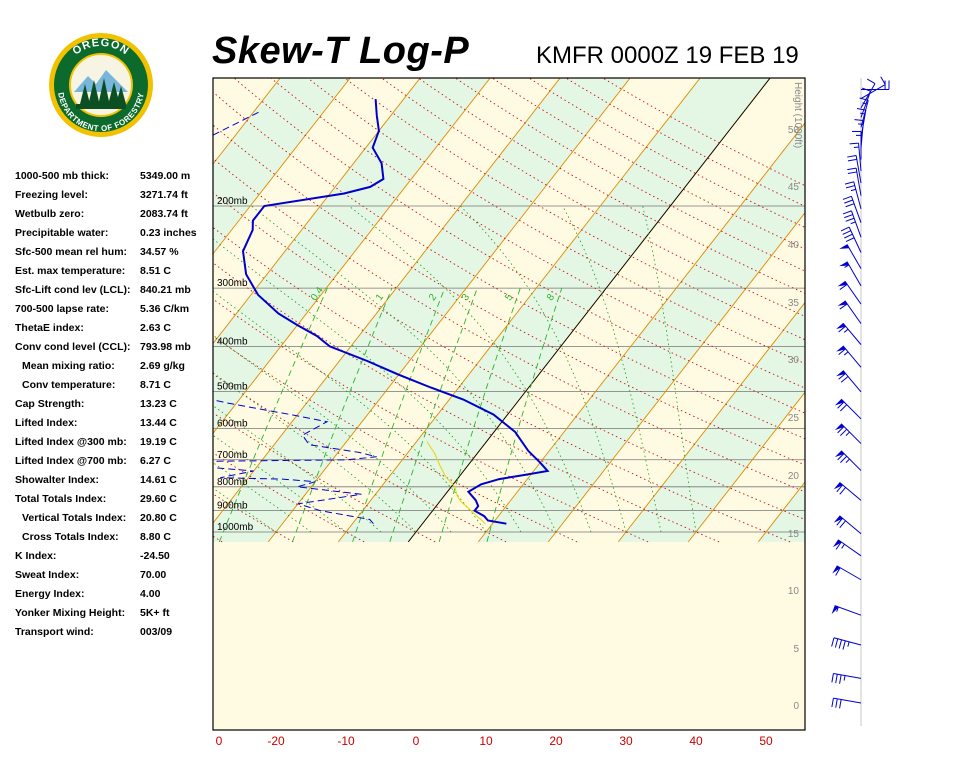  I want to click on temperature-tick-label: 50, so click(766, 741).